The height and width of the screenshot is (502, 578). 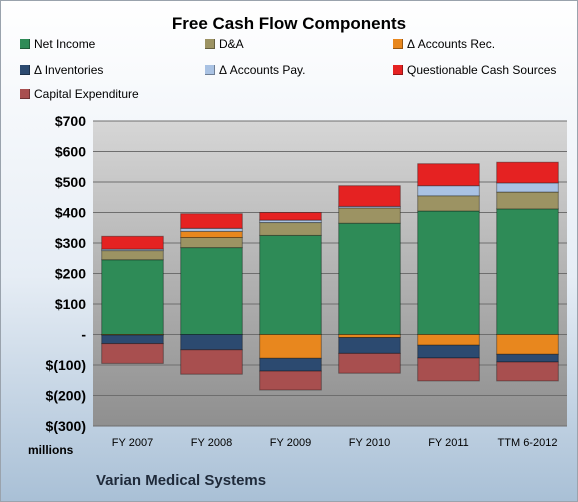 I want to click on legend-label: Capital Expenditure, so click(x=86, y=94).